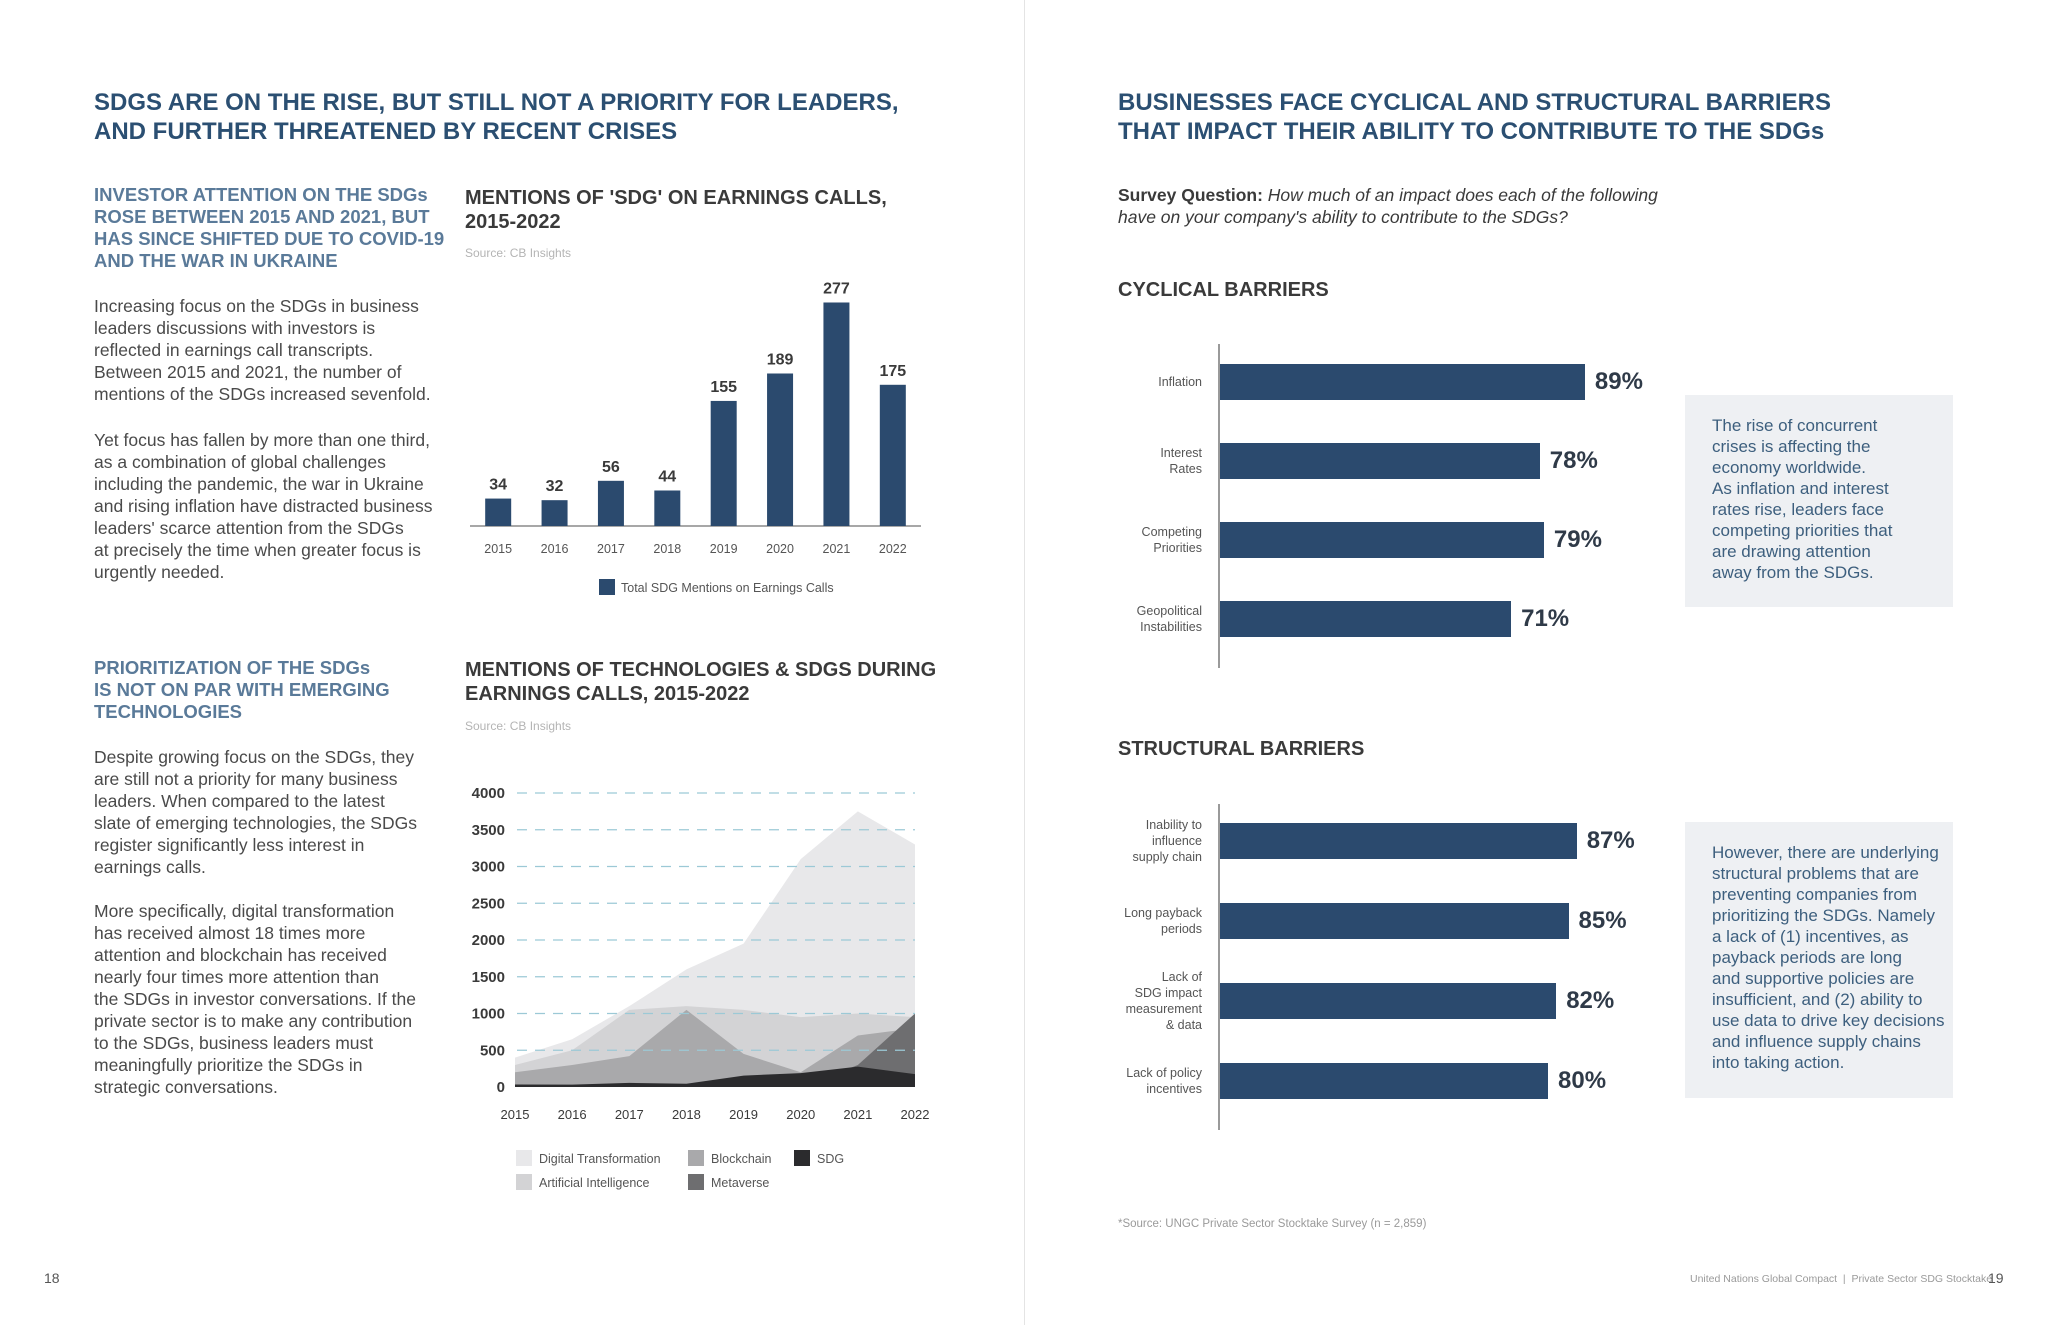  Describe the element at coordinates (261, 194) in the screenshot. I see `heading-line: INVESTOR ATTENTION ON THE SDGs` at that location.